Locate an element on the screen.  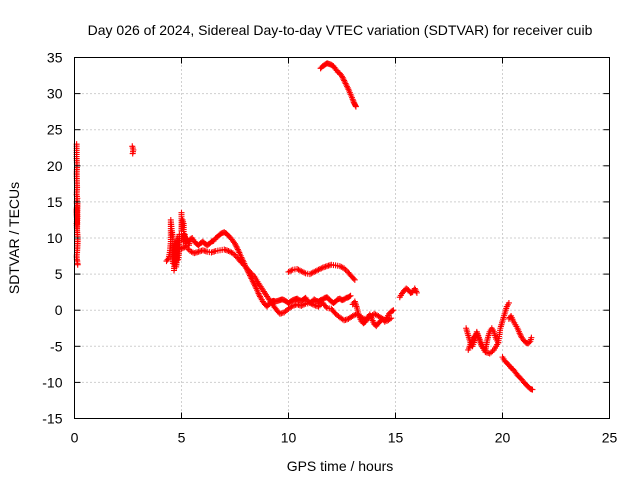
y-tick-label: -5 is located at coordinates (56, 346).